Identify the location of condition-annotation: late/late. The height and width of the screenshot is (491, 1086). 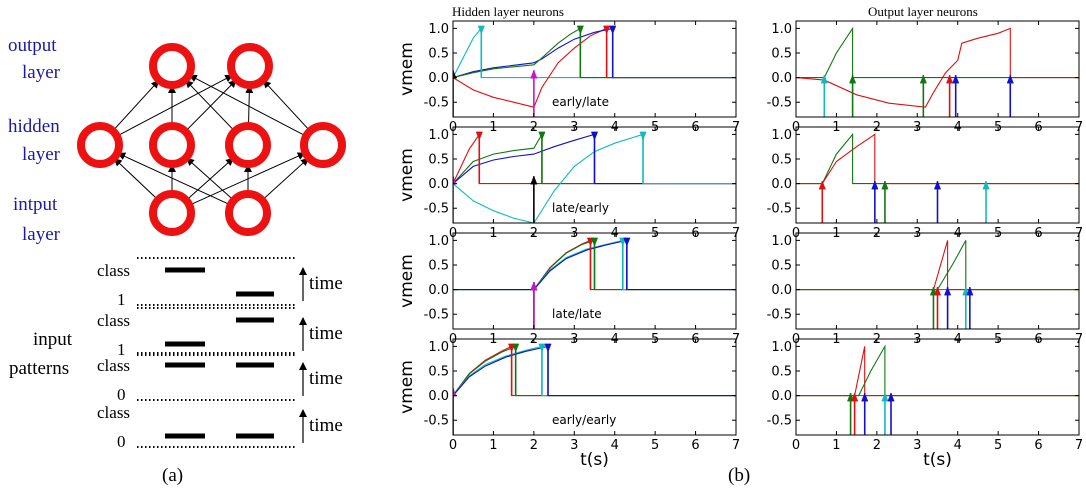
(577, 314).